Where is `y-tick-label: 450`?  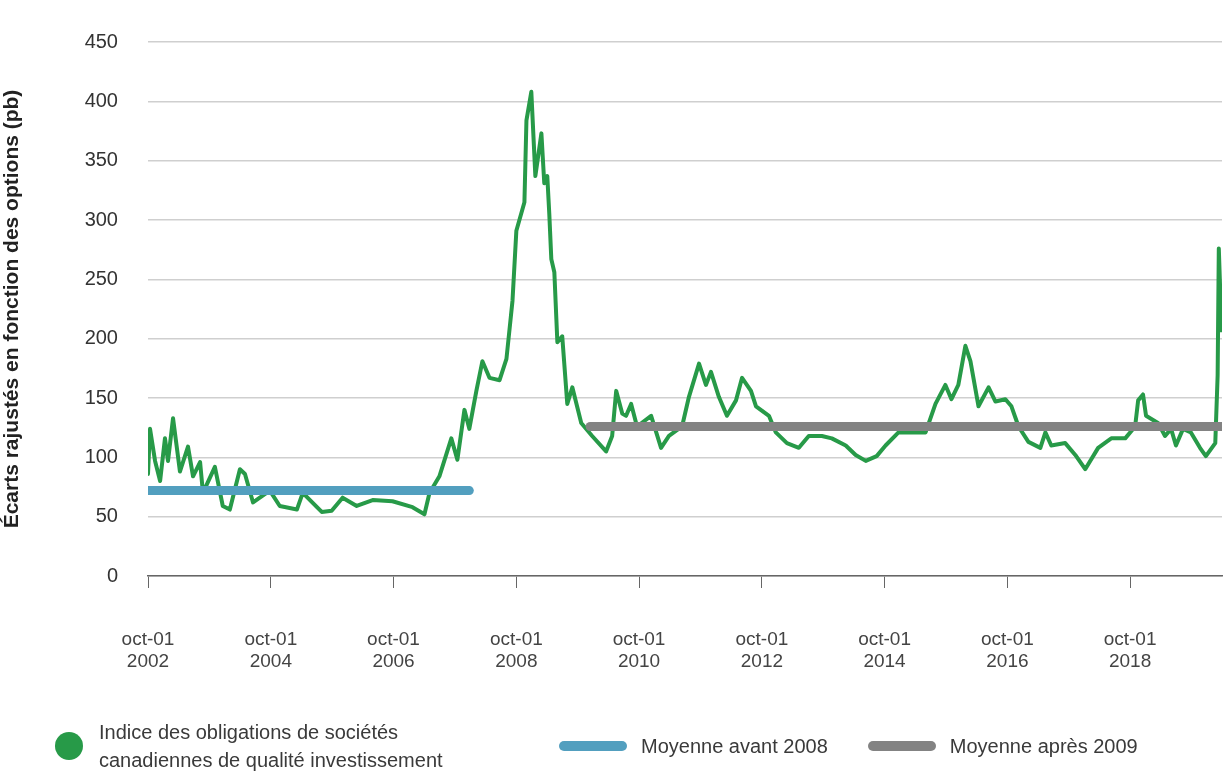 y-tick-label: 450 is located at coordinates (101, 40).